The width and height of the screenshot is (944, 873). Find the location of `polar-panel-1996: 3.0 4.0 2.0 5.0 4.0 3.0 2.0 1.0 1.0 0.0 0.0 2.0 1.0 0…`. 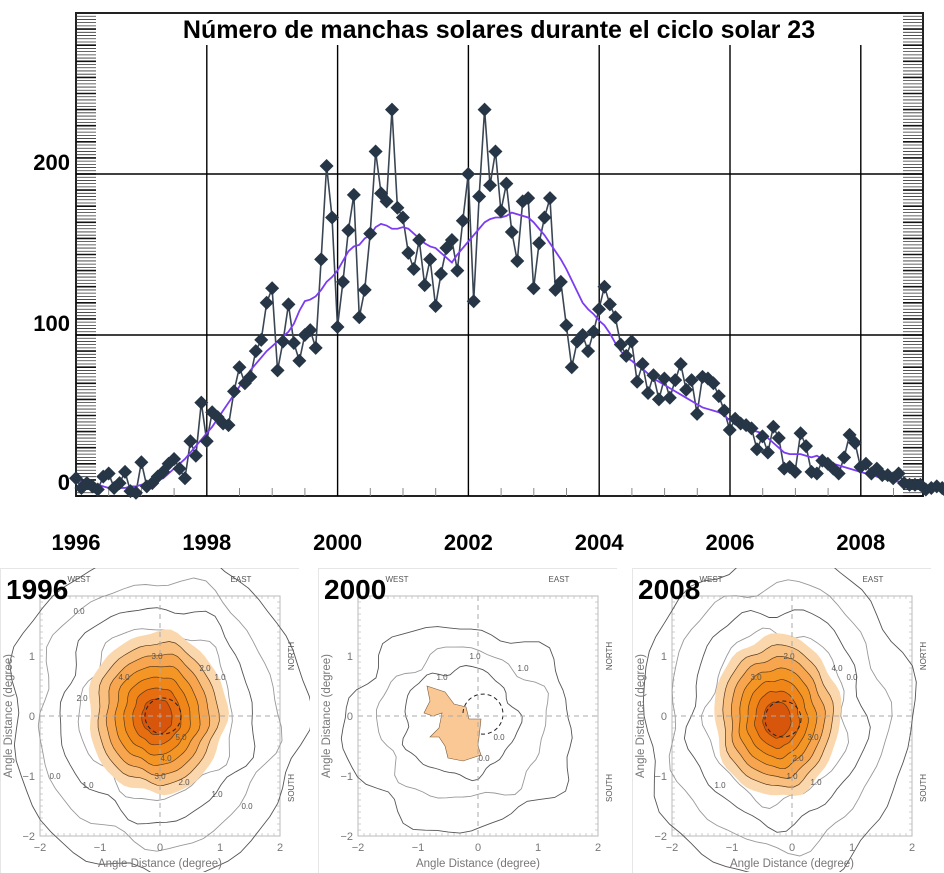

polar-panel-1996: 3.0 4.0 2.0 5.0 4.0 3.0 2.0 1.0 1.0 0.0 0.0 2.0 1.0 0… is located at coordinates (155, 720).